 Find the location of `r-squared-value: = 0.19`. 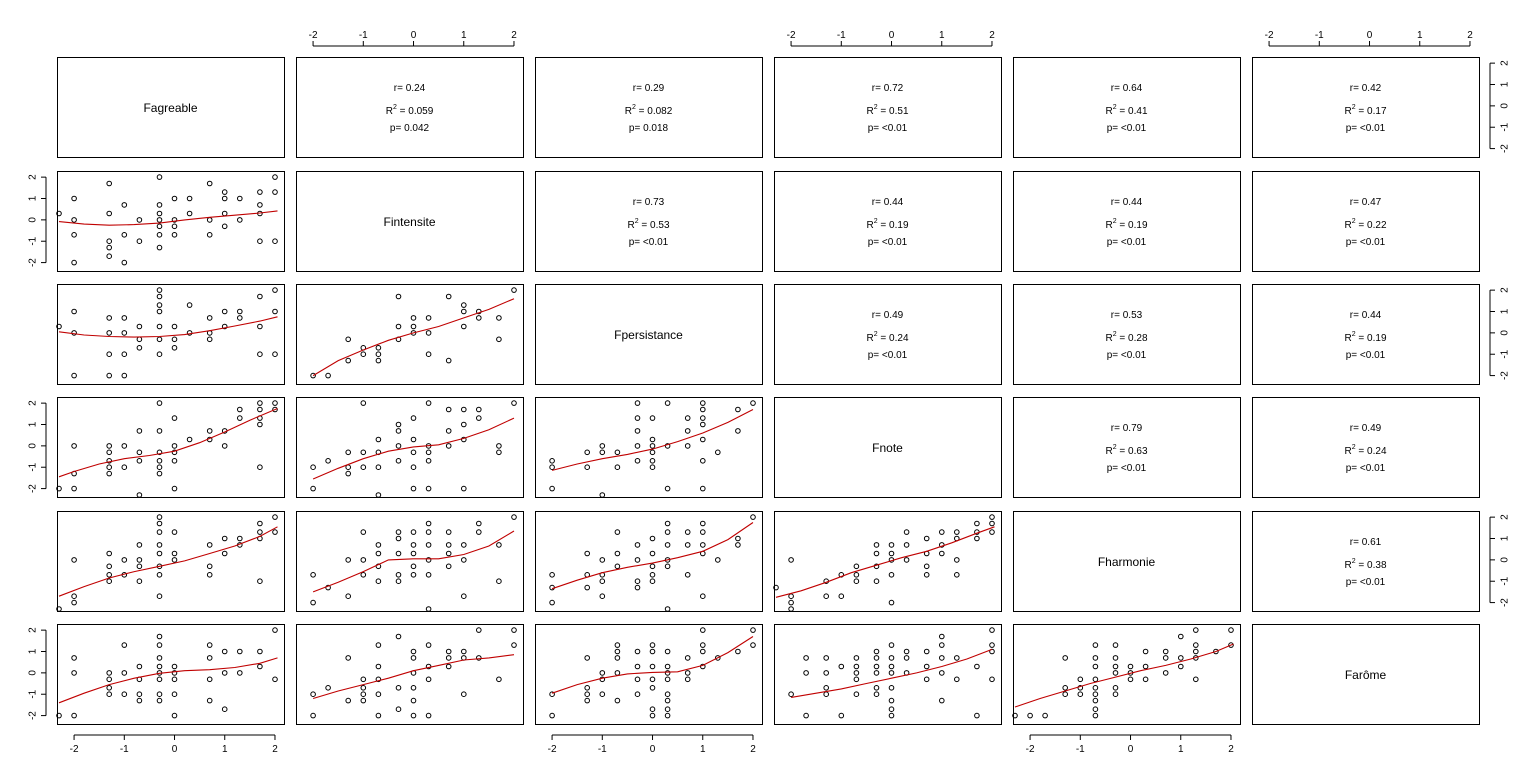

r-squared-value: = 0.19 is located at coordinates (1132, 225).